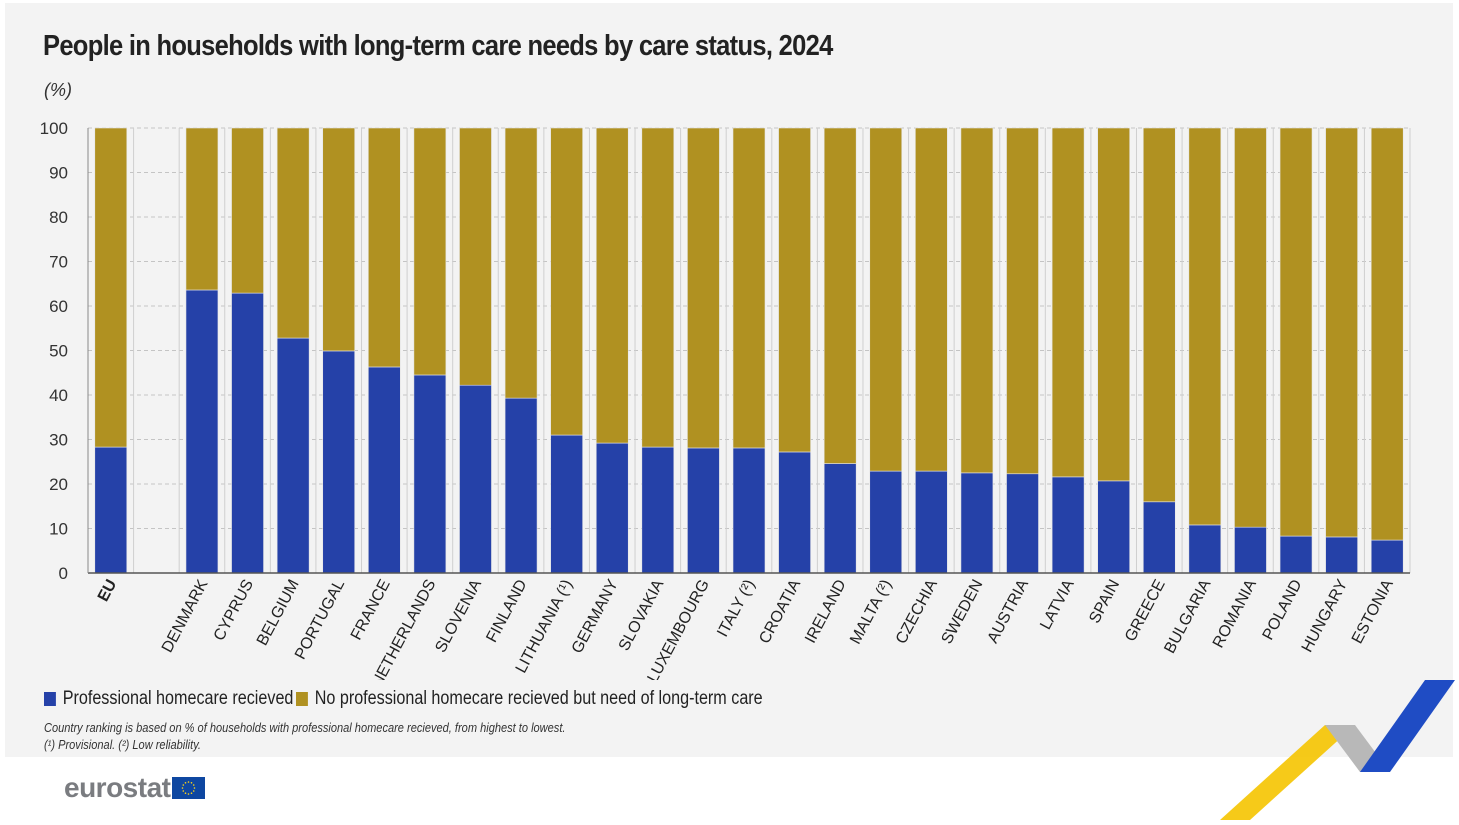 Image resolution: width=1459 pixels, height=825 pixels. I want to click on y-tick-label: 40, so click(58, 395).